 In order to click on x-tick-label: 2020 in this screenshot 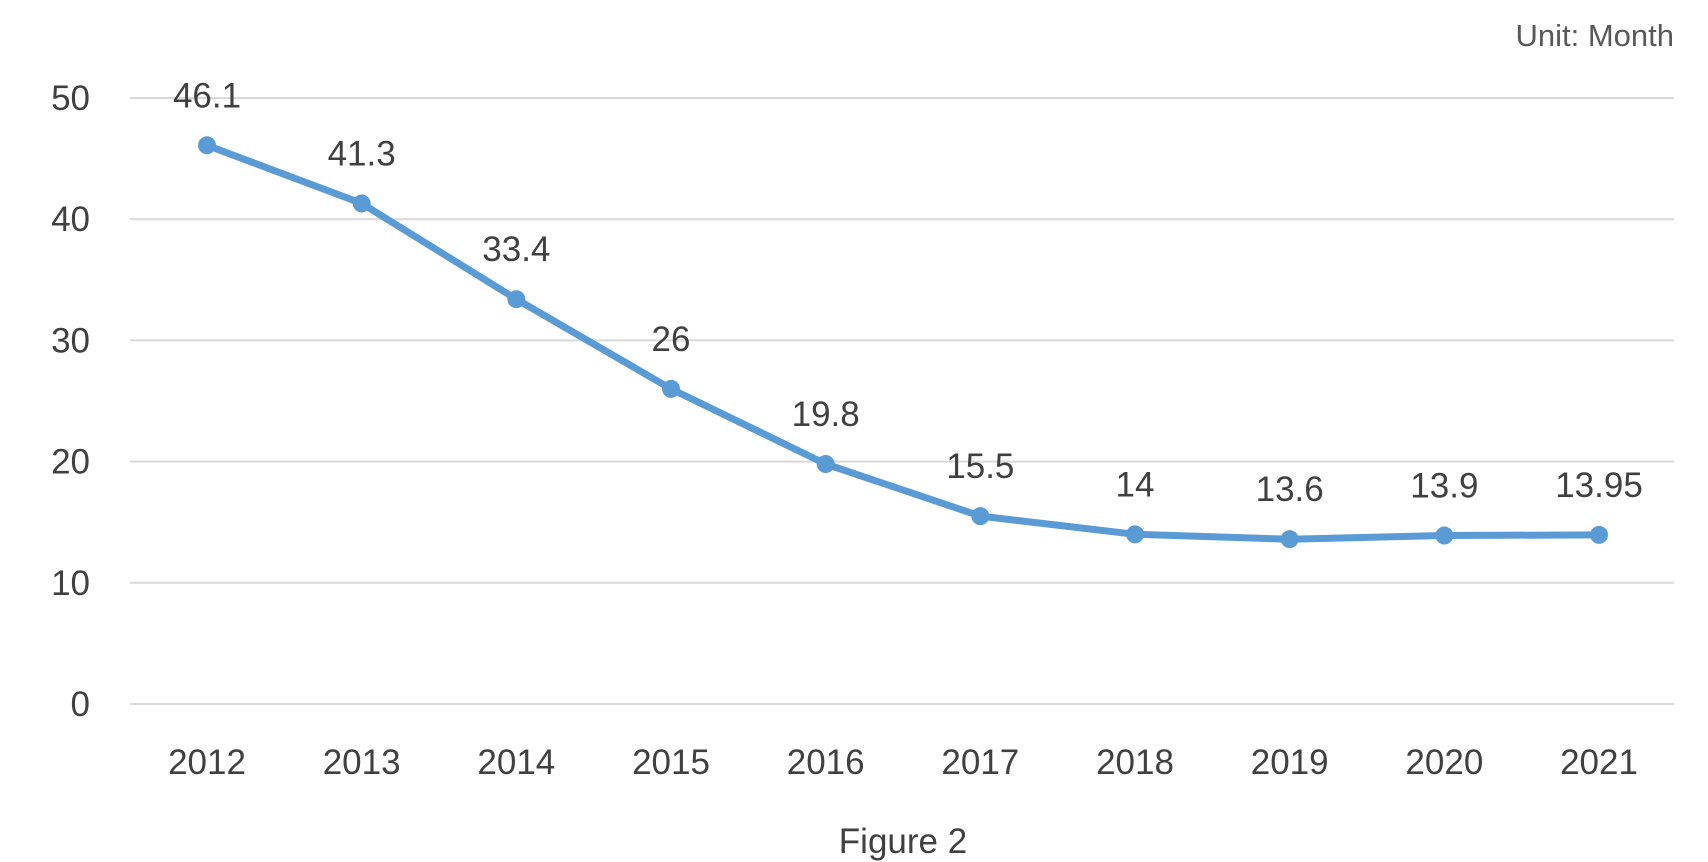, I will do `click(1444, 762)`.